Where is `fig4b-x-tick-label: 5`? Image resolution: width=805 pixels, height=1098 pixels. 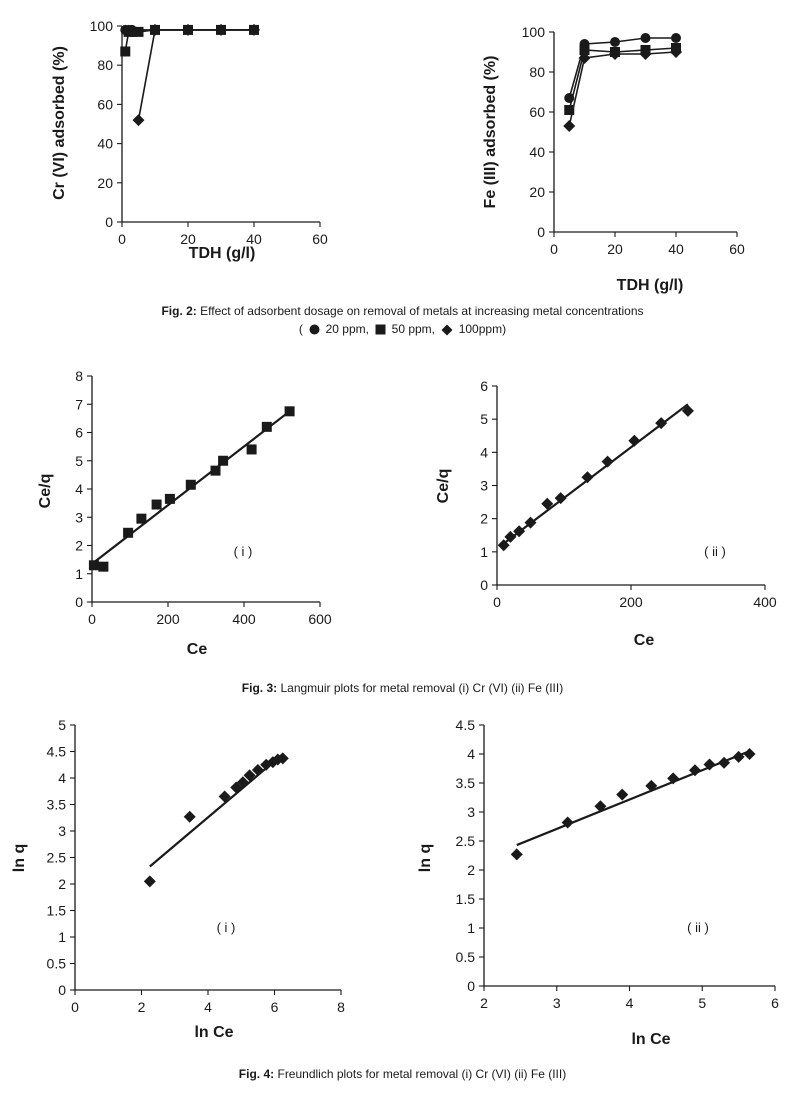
fig4b-x-tick-label: 5 is located at coordinates (702, 1003).